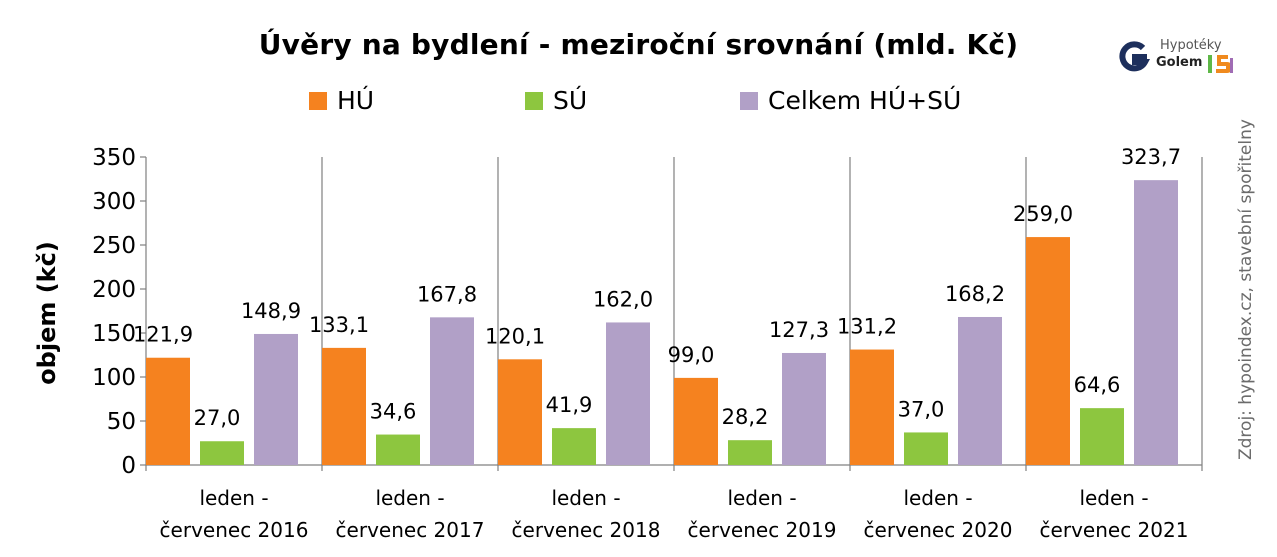 The width and height of the screenshot is (1277, 557). I want to click on legend-label-su: SÚ, so click(570, 100).